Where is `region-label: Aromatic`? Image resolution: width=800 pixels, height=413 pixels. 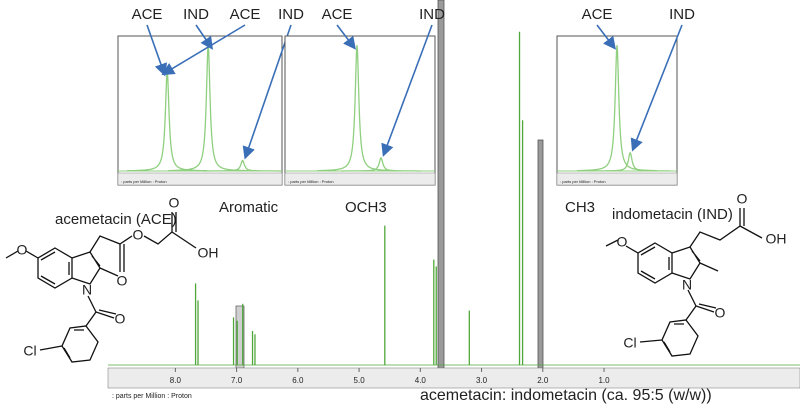
region-label: Aromatic is located at coordinates (249, 207).